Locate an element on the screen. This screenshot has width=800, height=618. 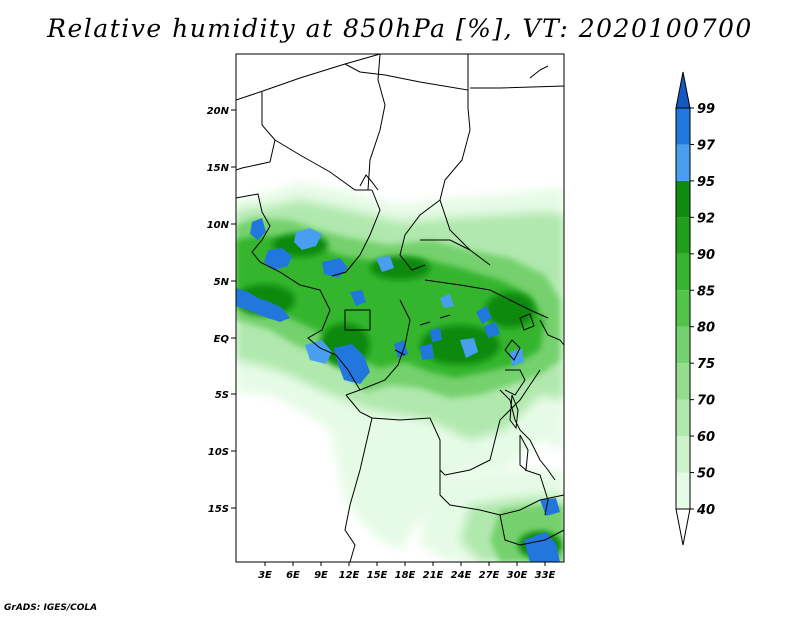
colorbar-label: 75 is located at coordinates (706, 364).